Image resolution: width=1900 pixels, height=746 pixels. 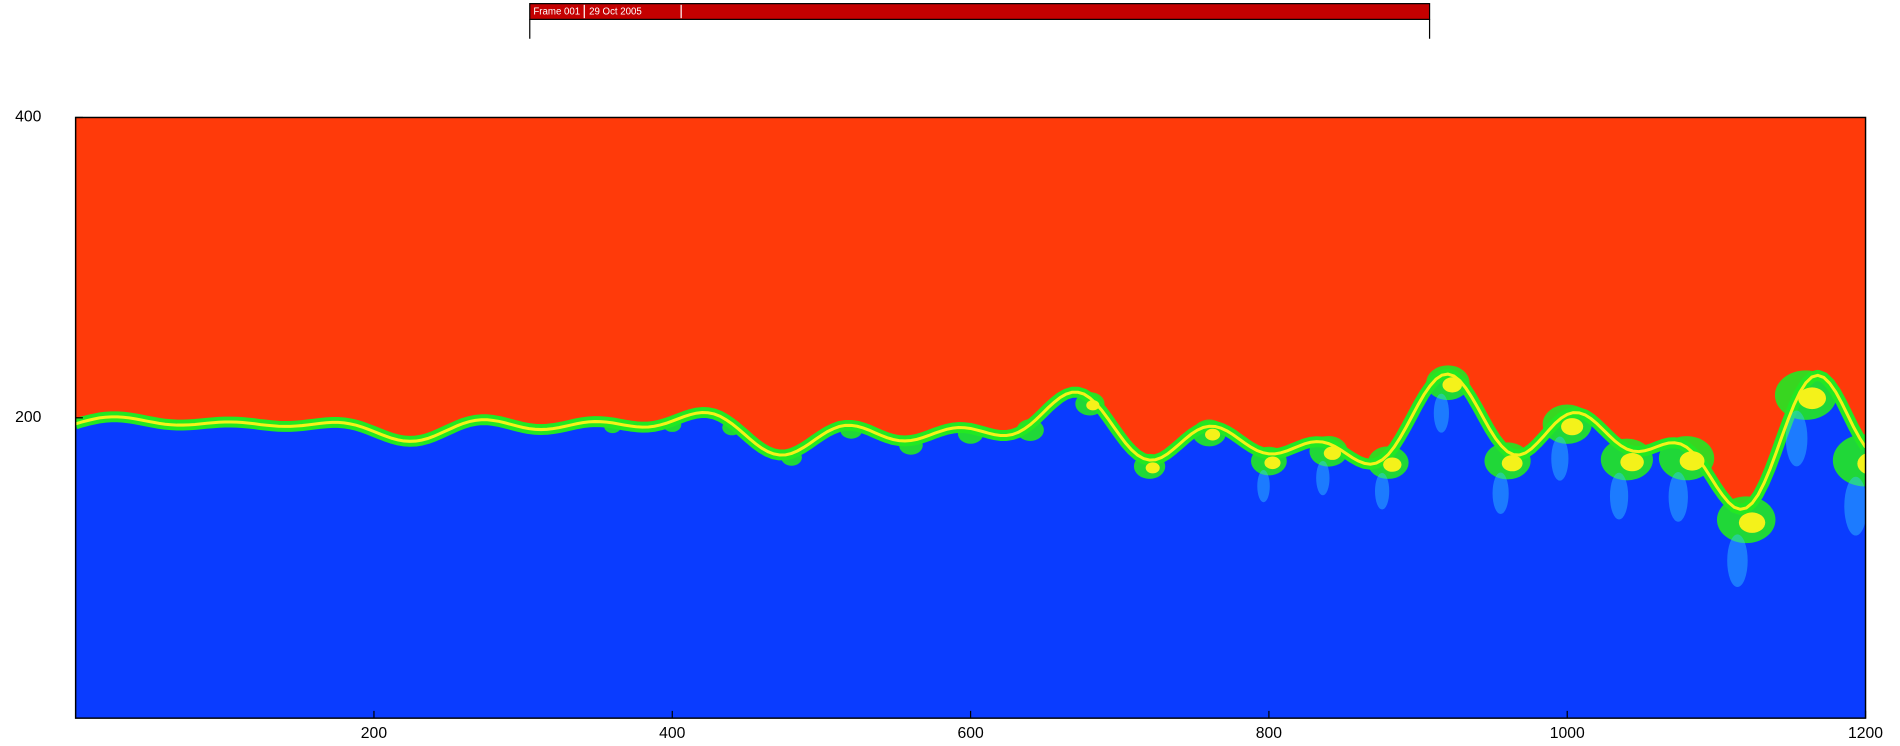 What do you see at coordinates (556, 12) in the screenshot?
I see `frame-label: Frame 001` at bounding box center [556, 12].